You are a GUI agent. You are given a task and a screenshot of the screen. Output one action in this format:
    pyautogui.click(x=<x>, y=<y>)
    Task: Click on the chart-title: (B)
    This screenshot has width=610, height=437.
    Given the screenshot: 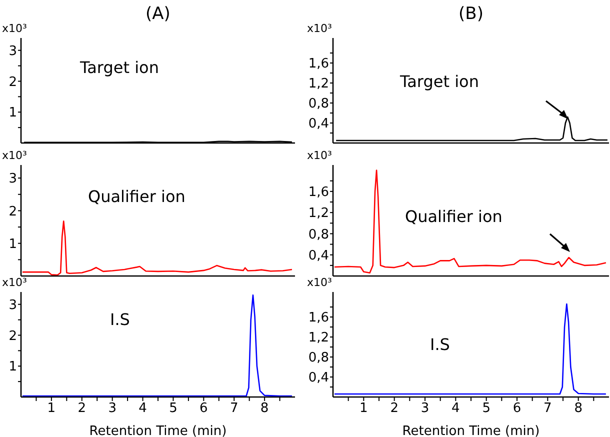 What is the action you would take?
    pyautogui.click(x=471, y=14)
    